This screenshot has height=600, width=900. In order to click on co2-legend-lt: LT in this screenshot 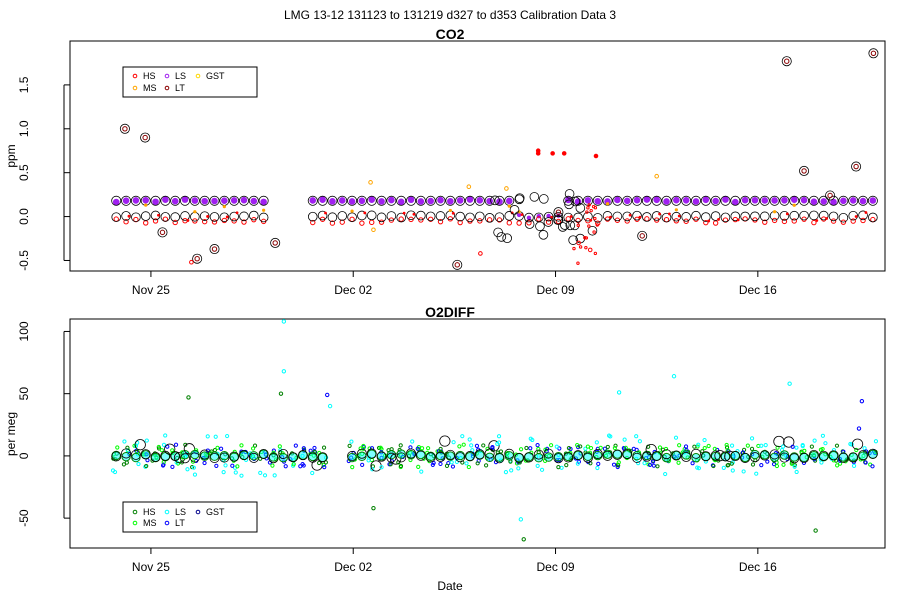, I will do `click(180, 88)`.